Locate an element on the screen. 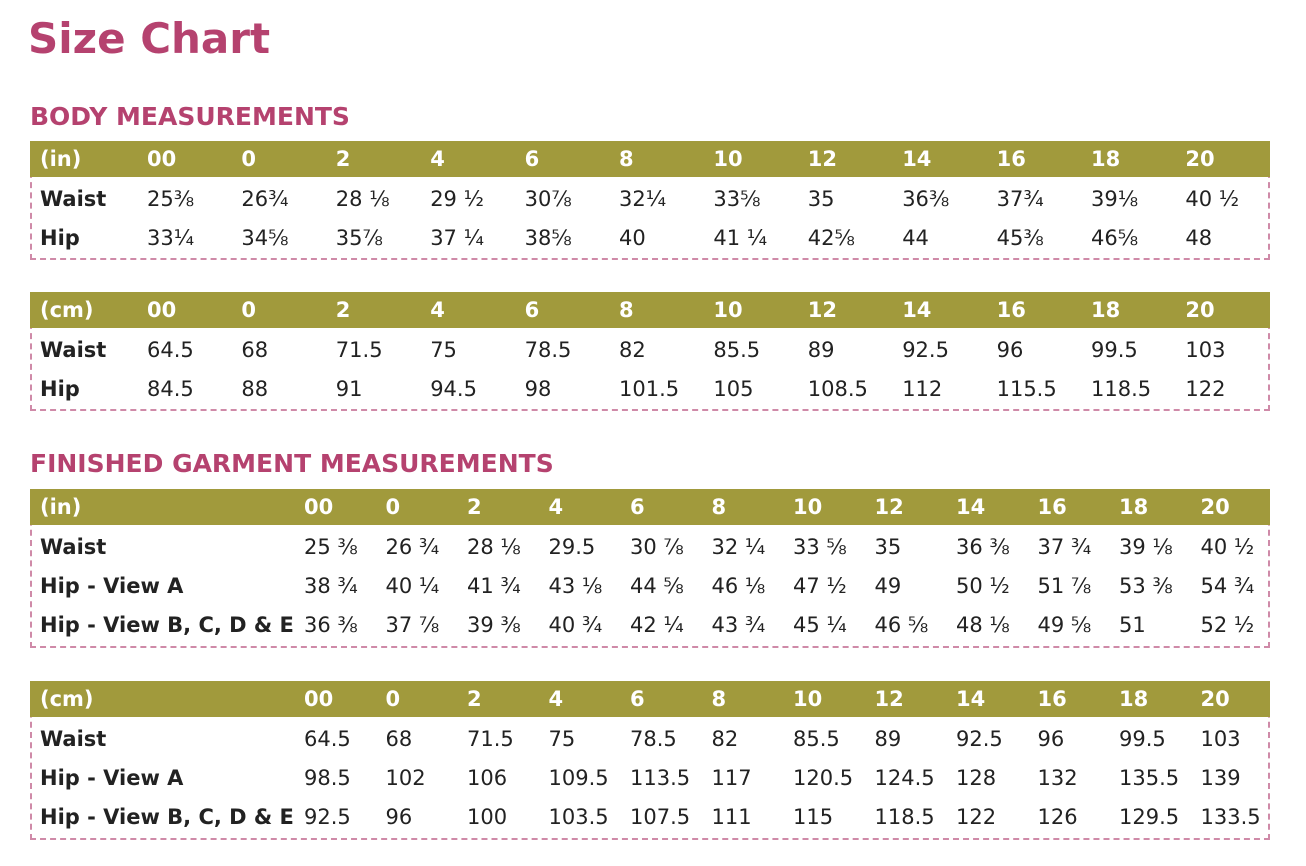  row-label: Hip - View A is located at coordinates (112, 586).